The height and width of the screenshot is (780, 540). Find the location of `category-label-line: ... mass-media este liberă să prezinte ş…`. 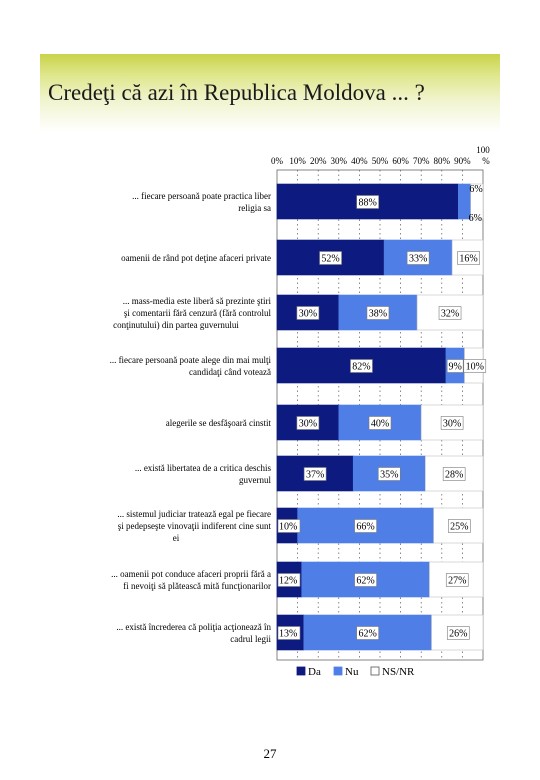

category-label-line: ... mass-media este liberă să prezinte ş… is located at coordinates (197, 301).